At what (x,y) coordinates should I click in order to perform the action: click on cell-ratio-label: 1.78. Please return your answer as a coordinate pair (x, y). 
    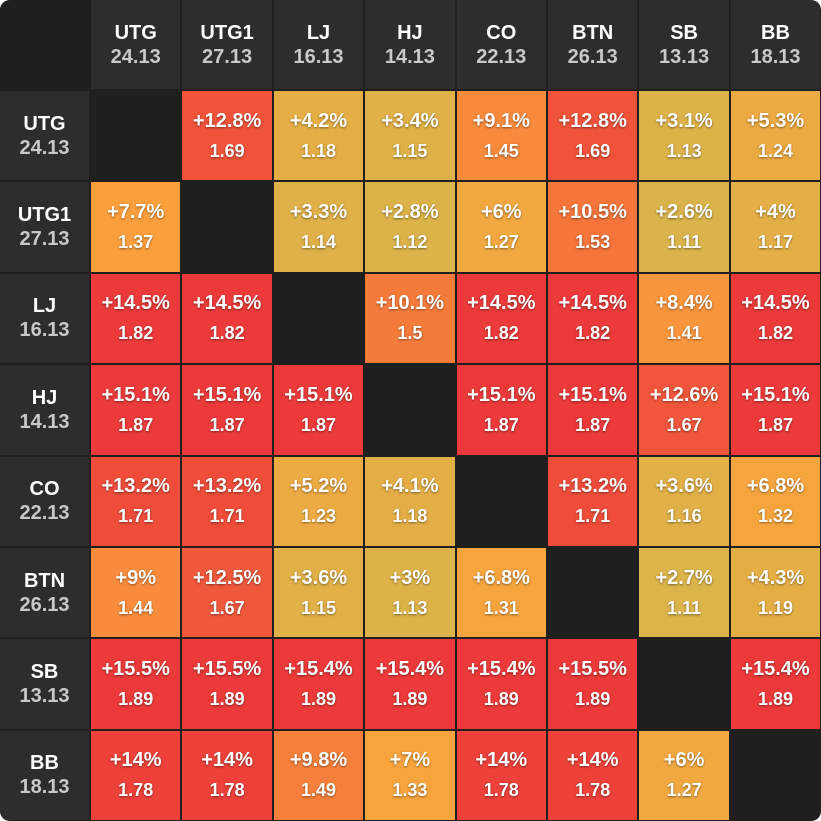
    Looking at the image, I should click on (227, 790).